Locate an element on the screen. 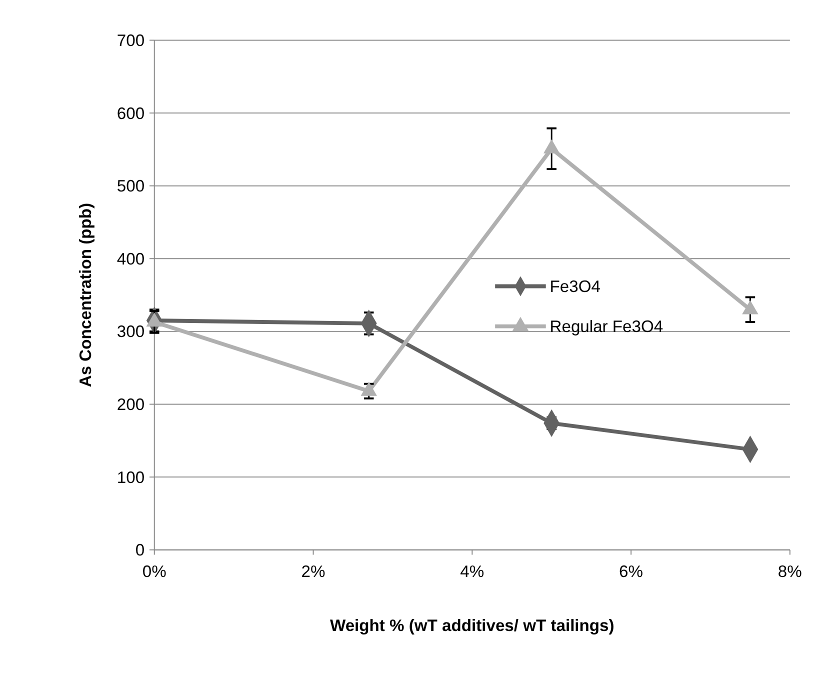  x-tick-label: 0% is located at coordinates (154, 572).